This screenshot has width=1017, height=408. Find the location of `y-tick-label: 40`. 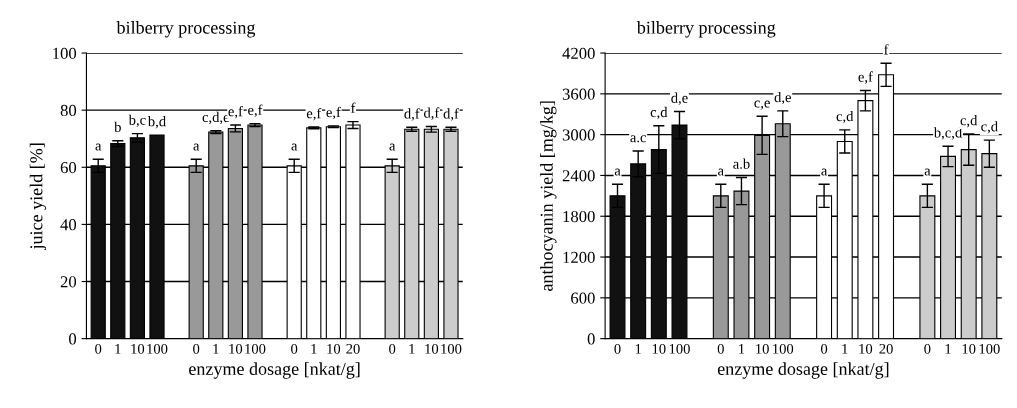

y-tick-label: 40 is located at coordinates (68, 225).